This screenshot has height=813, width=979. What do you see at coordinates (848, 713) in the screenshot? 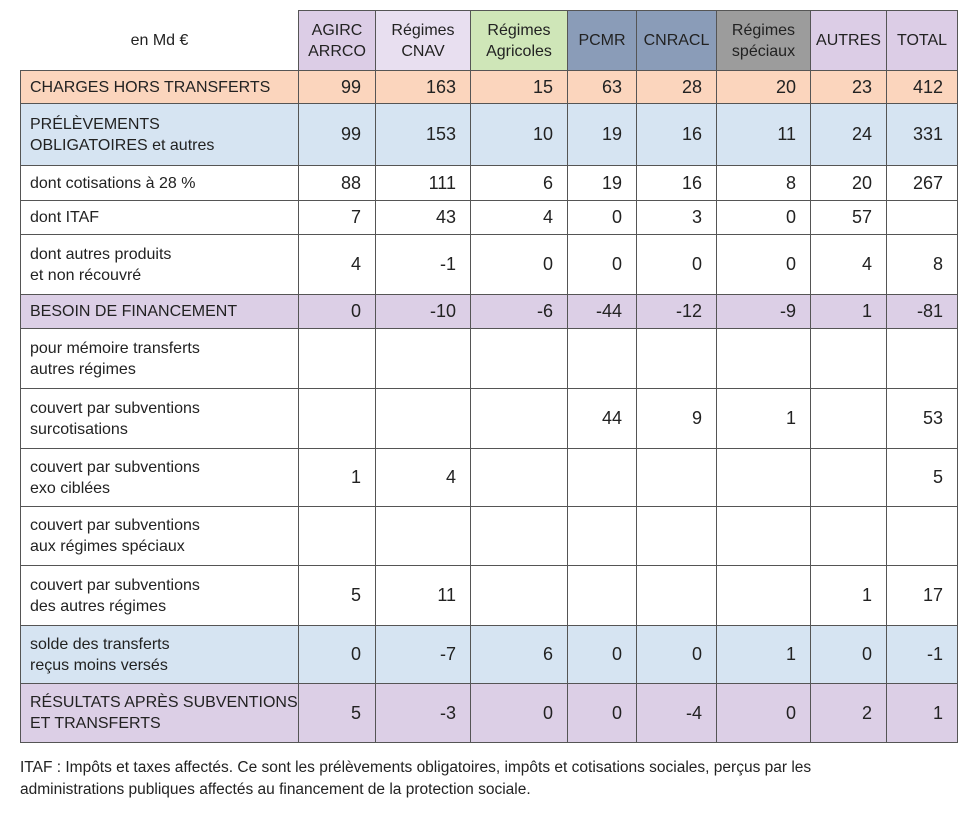
I see `value-cell: 2` at bounding box center [848, 713].